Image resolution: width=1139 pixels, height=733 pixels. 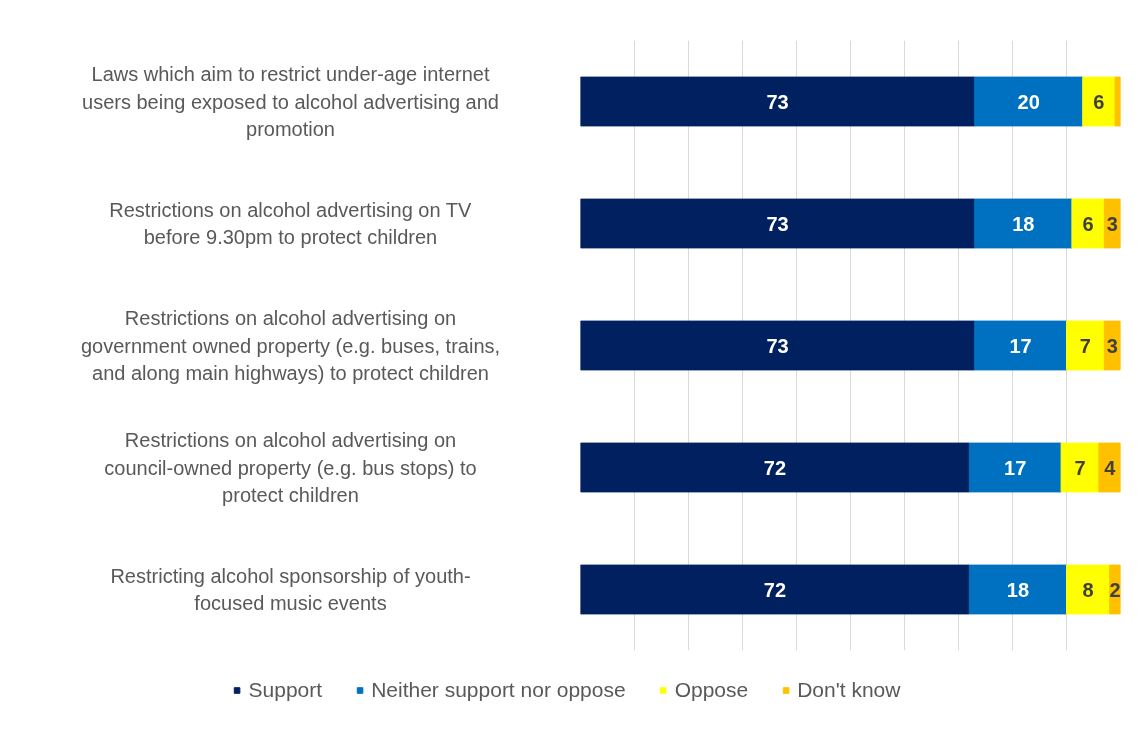 I want to click on data-label: 4, so click(x=1110, y=467).